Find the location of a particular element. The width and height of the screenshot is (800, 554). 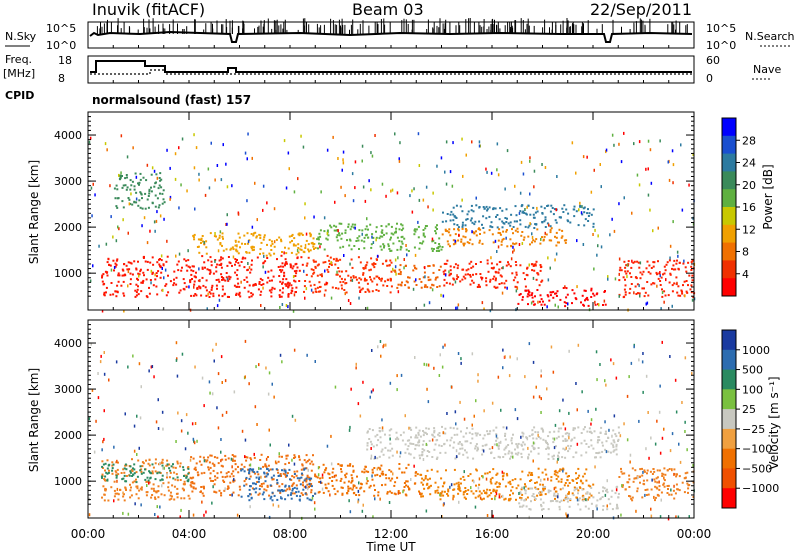

x-axis-label: Time UT is located at coordinates (390, 547).